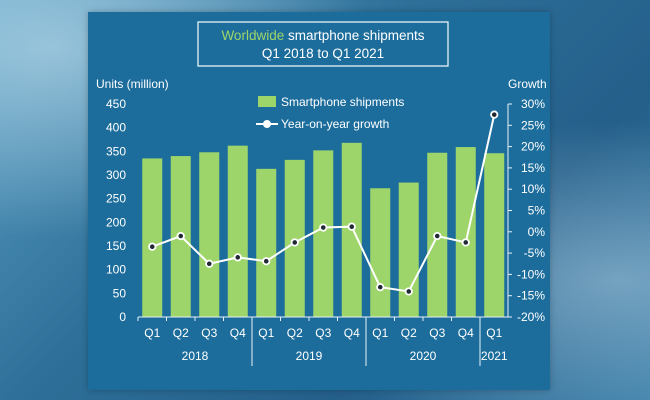 Image resolution: width=650 pixels, height=400 pixels. I want to click on right-tick-label: 20%, so click(533, 147).